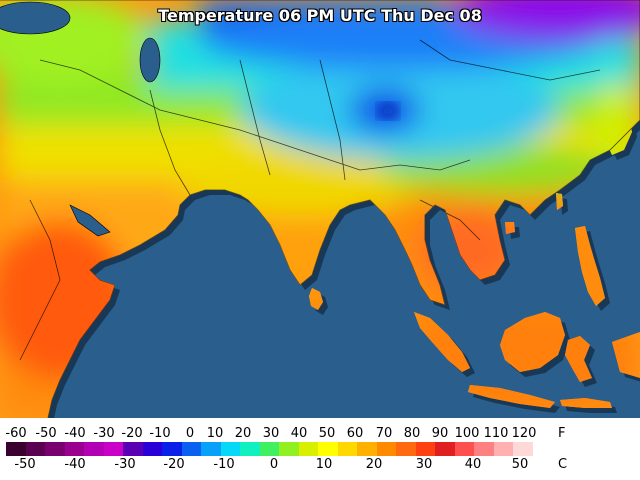 Image resolution: width=640 pixels, height=480 pixels. Describe the element at coordinates (520, 464) in the screenshot. I see `tick-c: 50` at that location.